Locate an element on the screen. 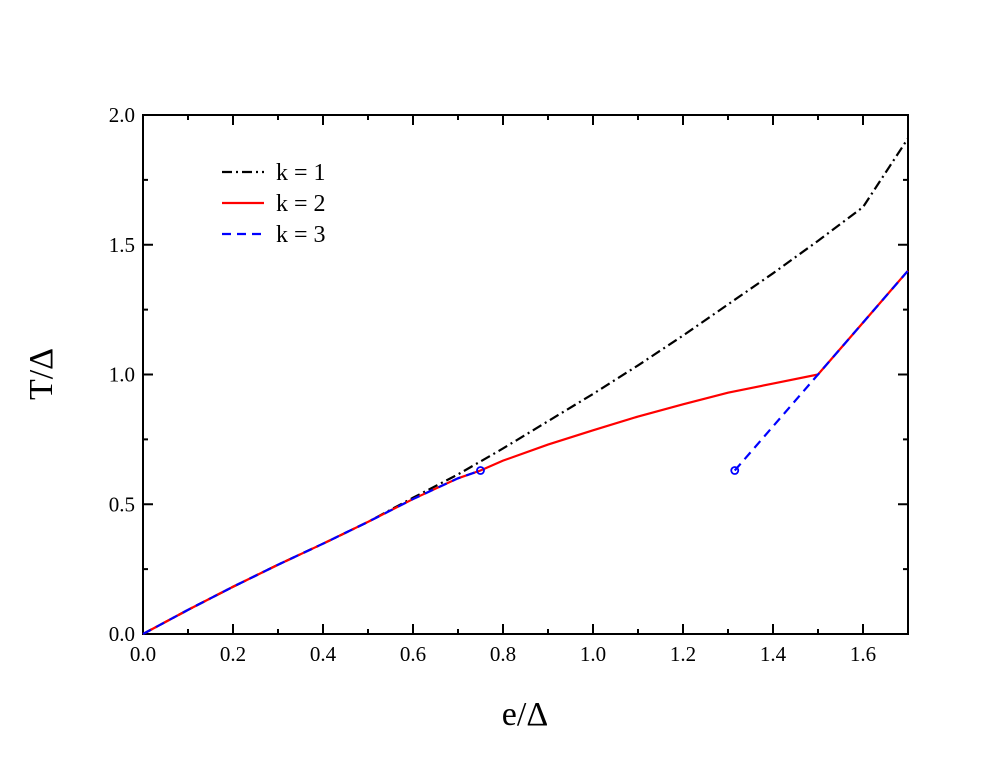 The width and height of the screenshot is (987, 763). legend-label-1: k = 1 is located at coordinates (301, 173).